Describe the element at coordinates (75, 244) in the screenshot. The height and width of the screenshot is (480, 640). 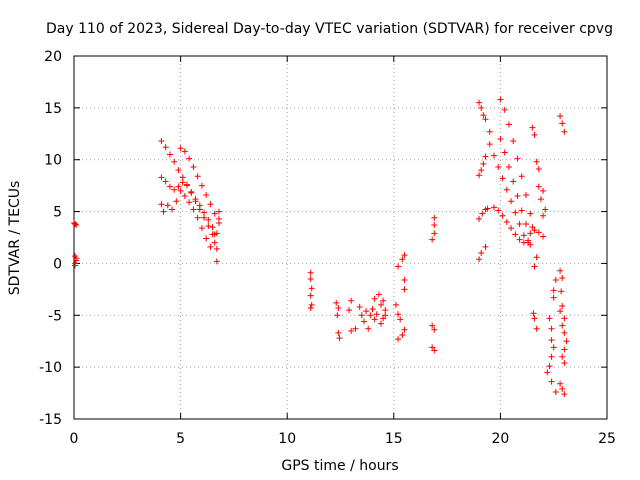
I see `series-early` at that location.